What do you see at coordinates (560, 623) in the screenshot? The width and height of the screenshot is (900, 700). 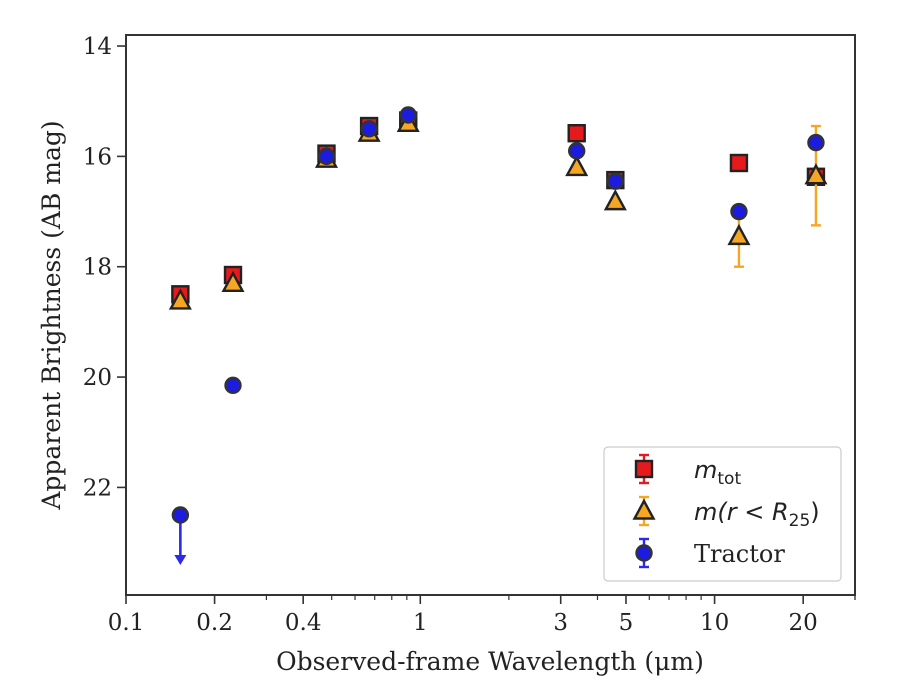 I see `x-tick-label: 3` at bounding box center [560, 623].